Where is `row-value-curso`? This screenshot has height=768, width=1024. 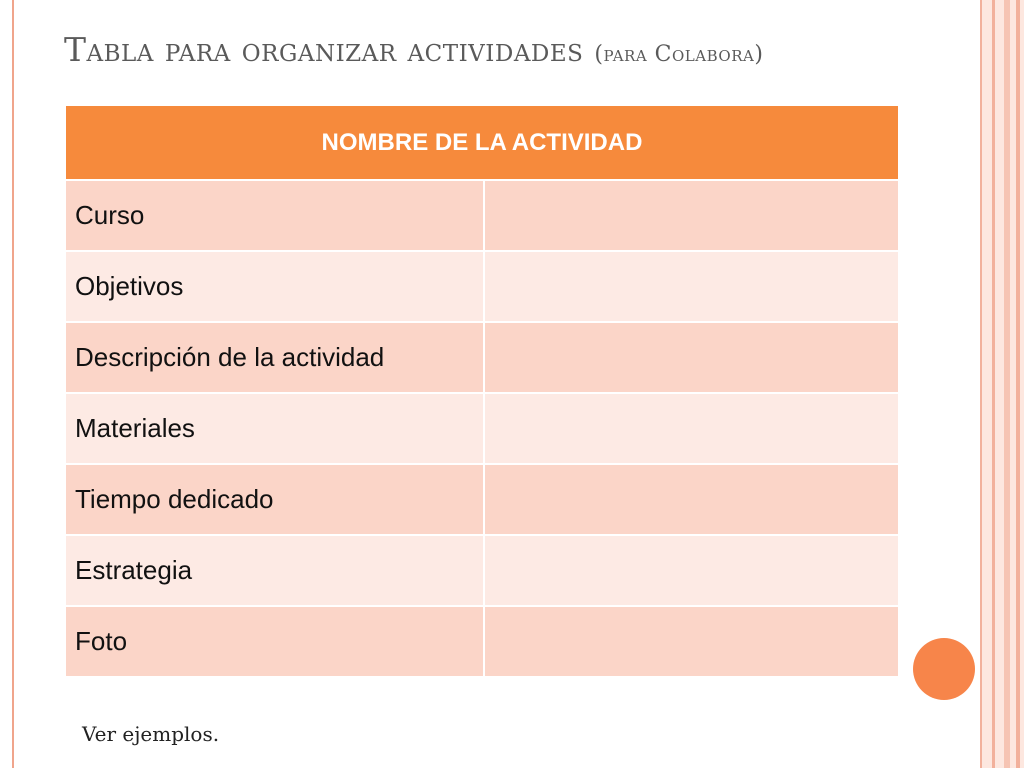 row-value-curso is located at coordinates (691, 215).